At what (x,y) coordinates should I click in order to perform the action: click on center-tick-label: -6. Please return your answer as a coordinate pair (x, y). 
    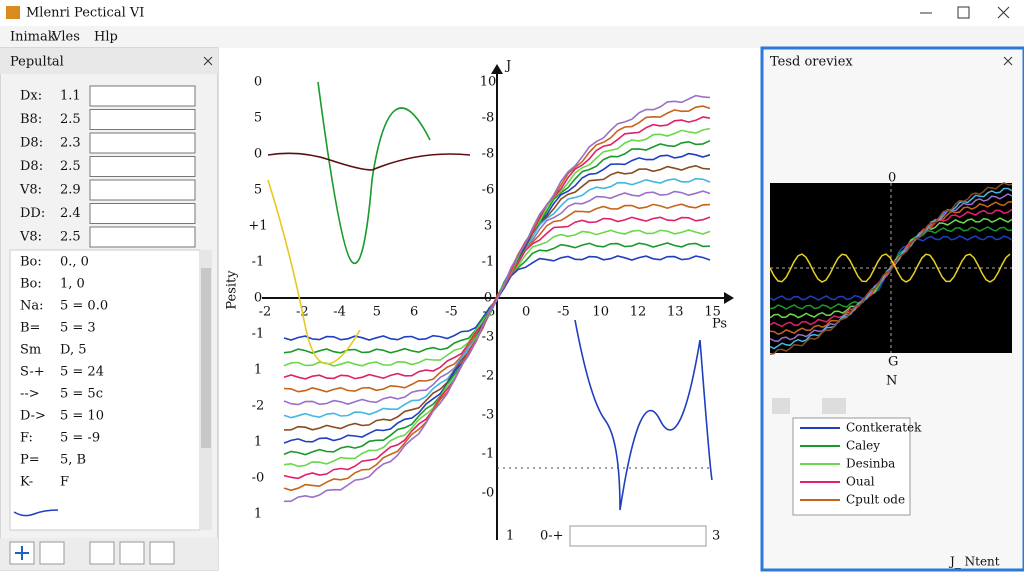
    Looking at the image, I should click on (488, 190).